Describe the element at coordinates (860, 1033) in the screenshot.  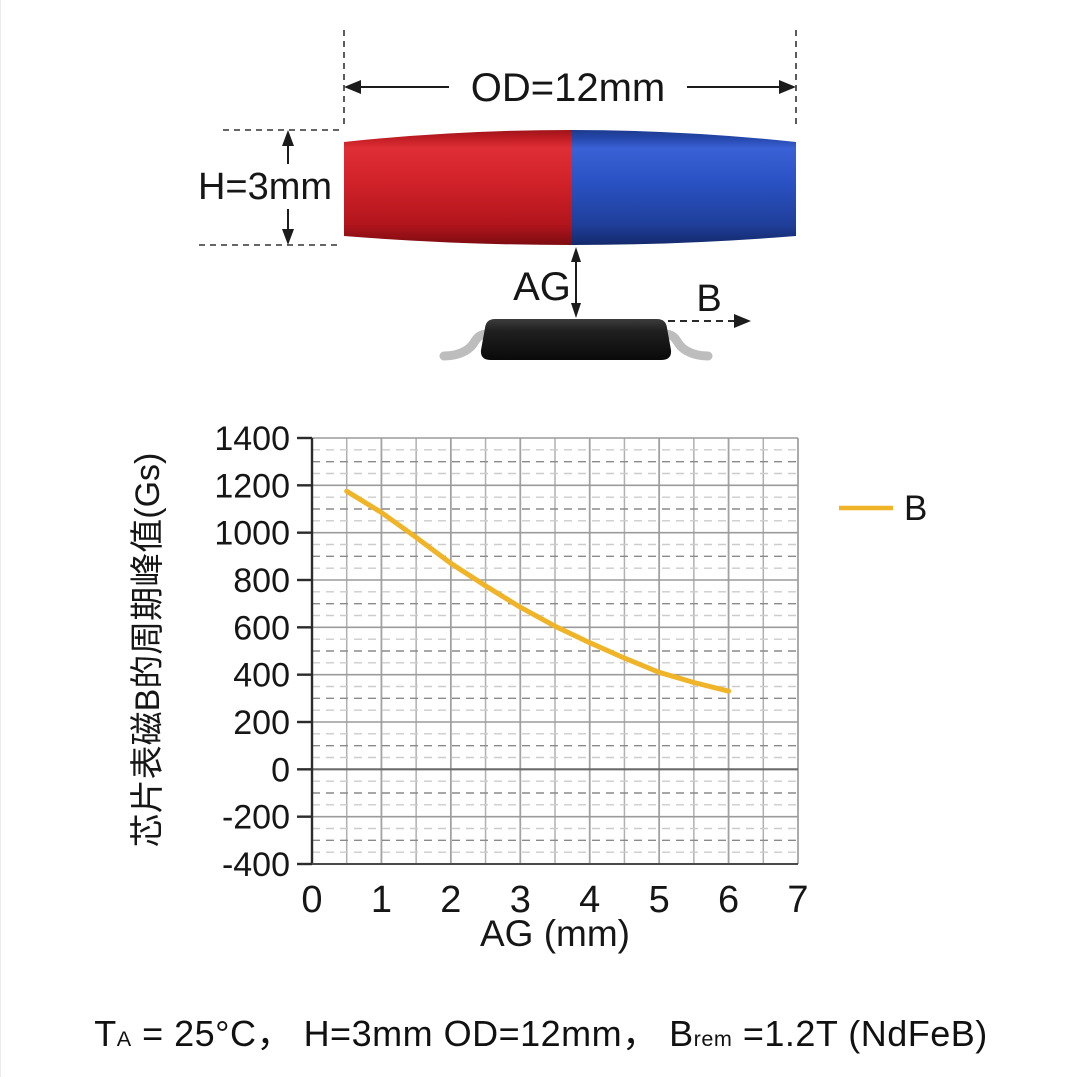
I see `caption-b-value: =1.2T (NdFeB)` at that location.